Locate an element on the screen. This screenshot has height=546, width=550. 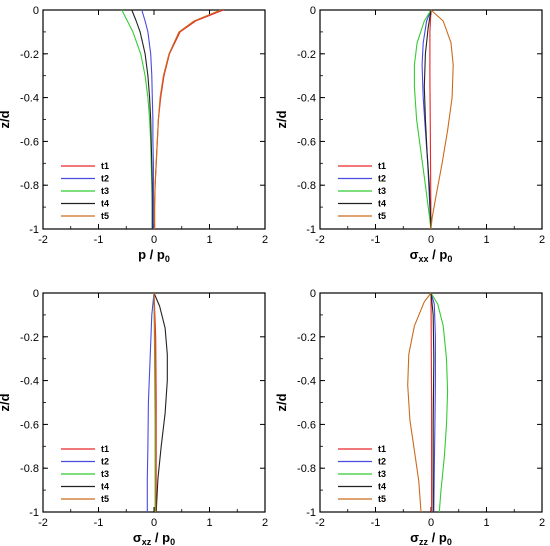
x-axis-label: σzz / p0 is located at coordinates (431, 538).